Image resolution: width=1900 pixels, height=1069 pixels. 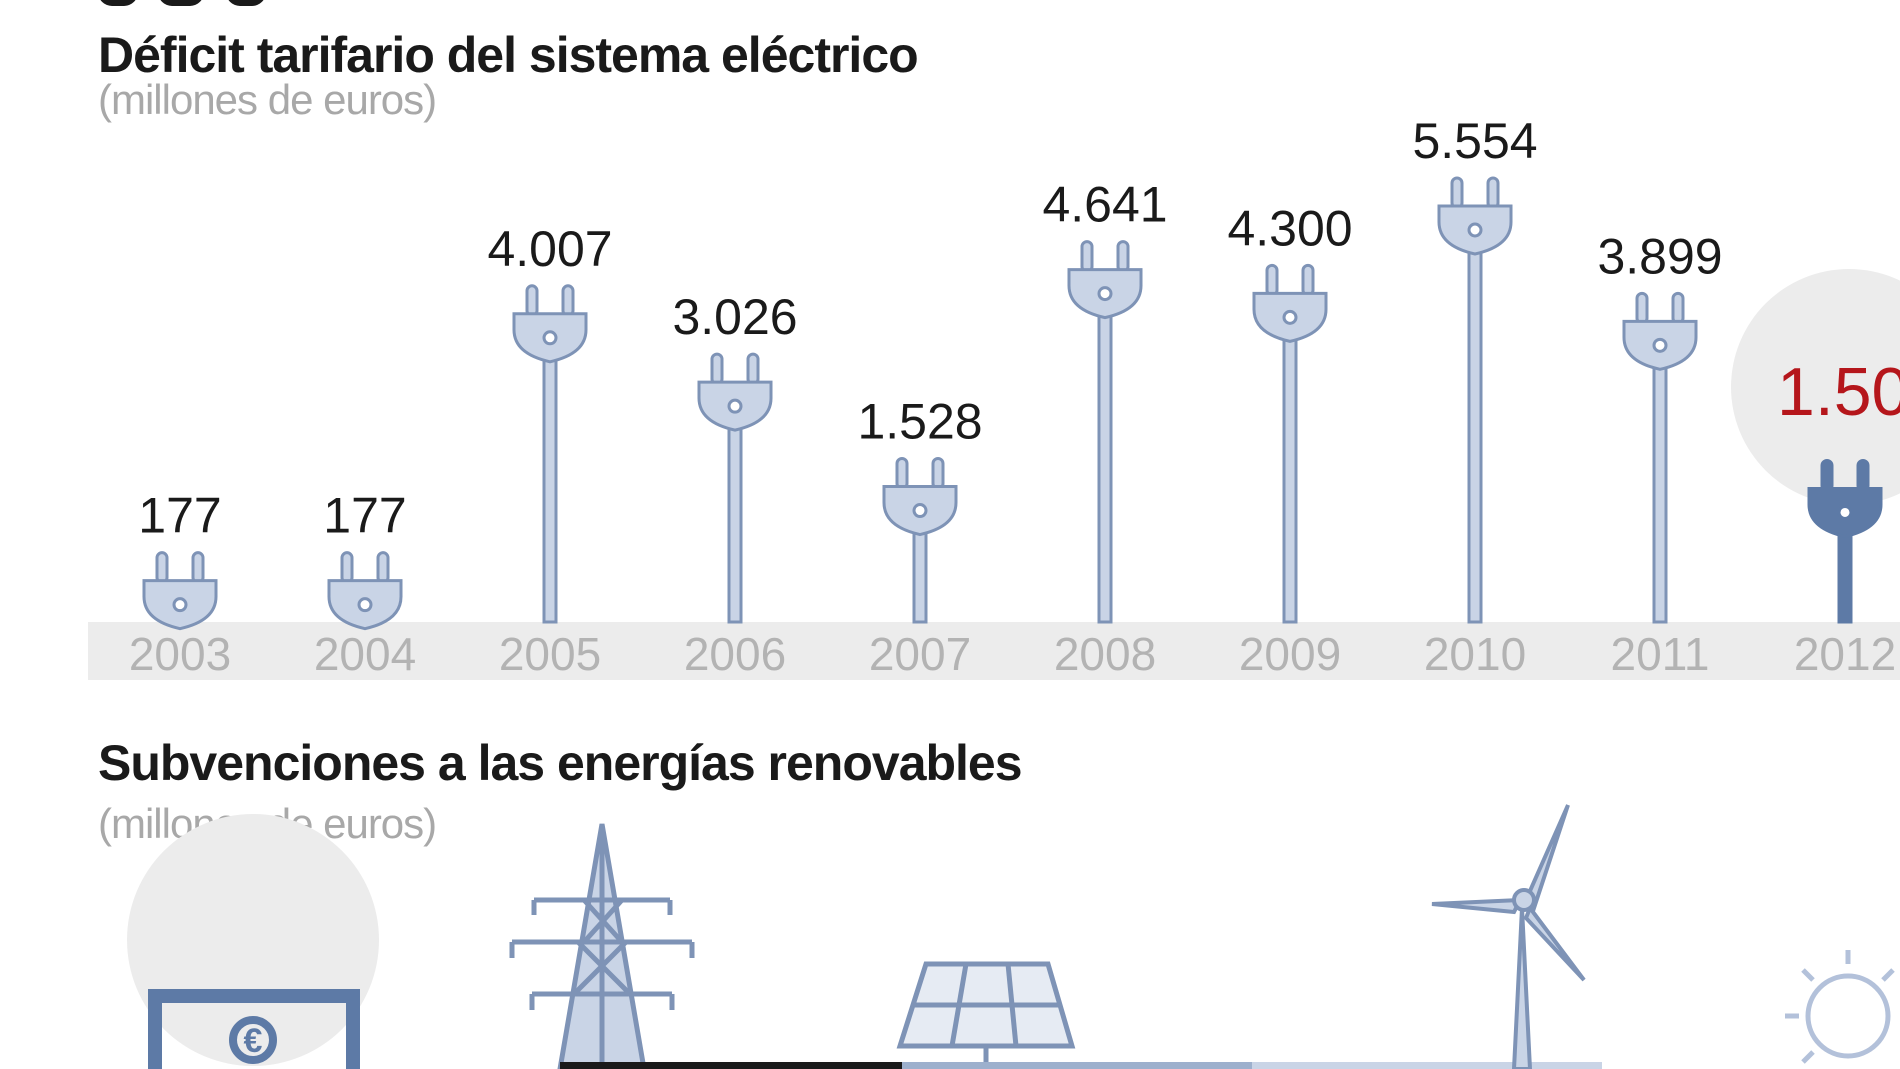 I want to click on bar-plug: 1.500 2012, so click(x=1815, y=474).